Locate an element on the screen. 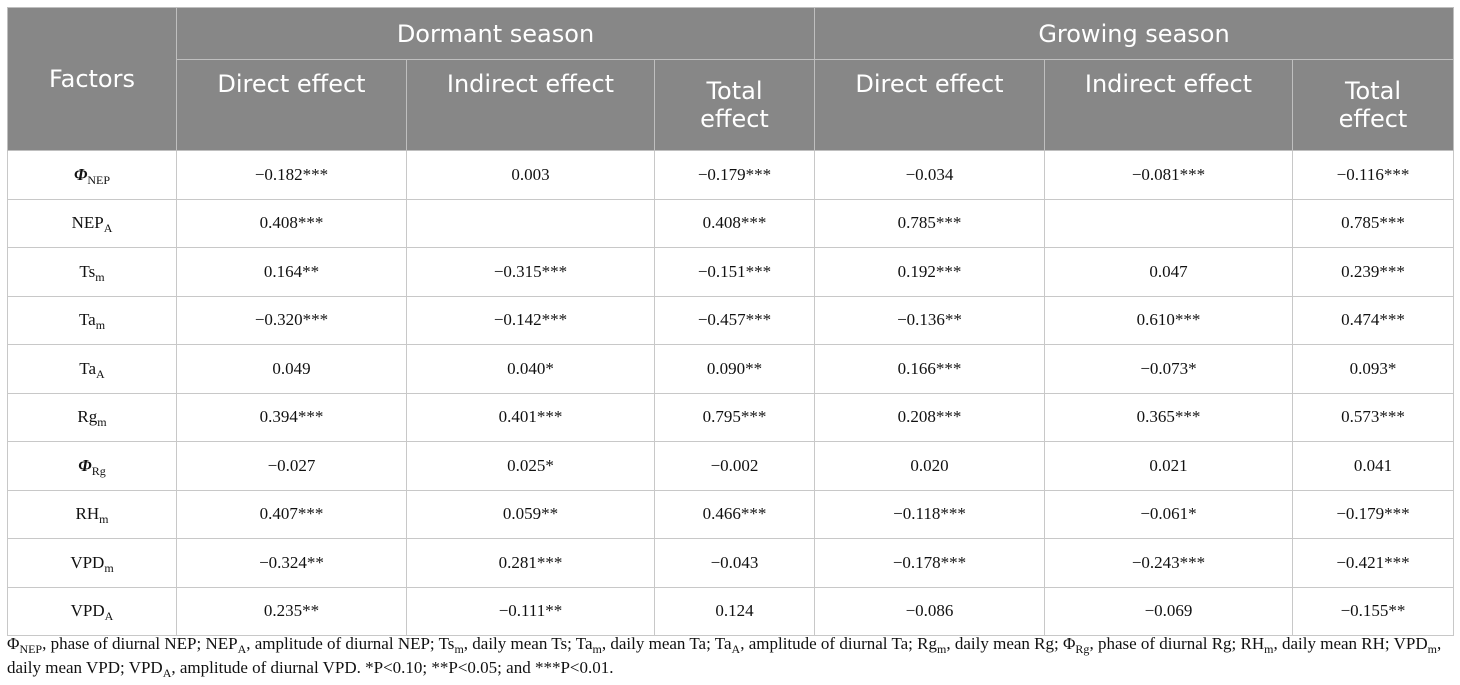 The width and height of the screenshot is (1460, 685). header-dormant-indirect: Indirect effect is located at coordinates (530, 105).